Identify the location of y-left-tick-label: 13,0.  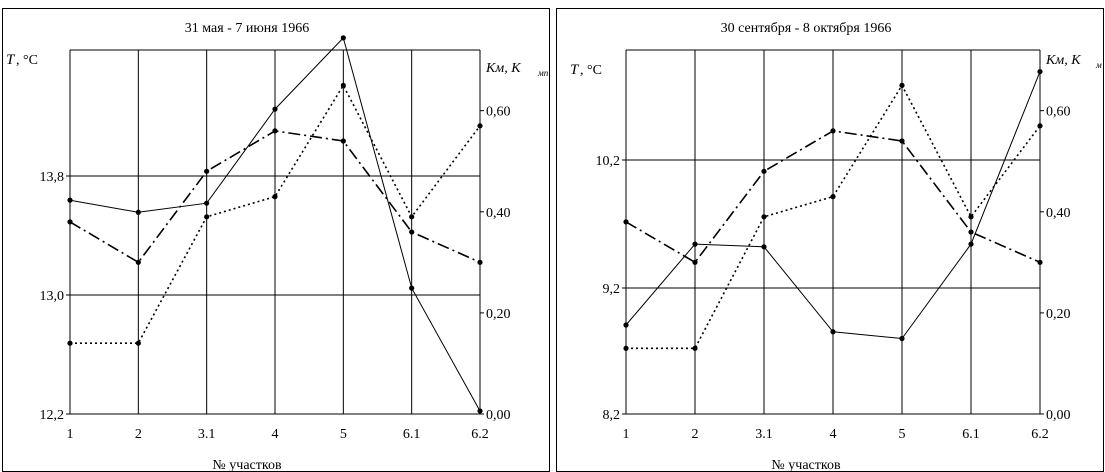
(52, 296).